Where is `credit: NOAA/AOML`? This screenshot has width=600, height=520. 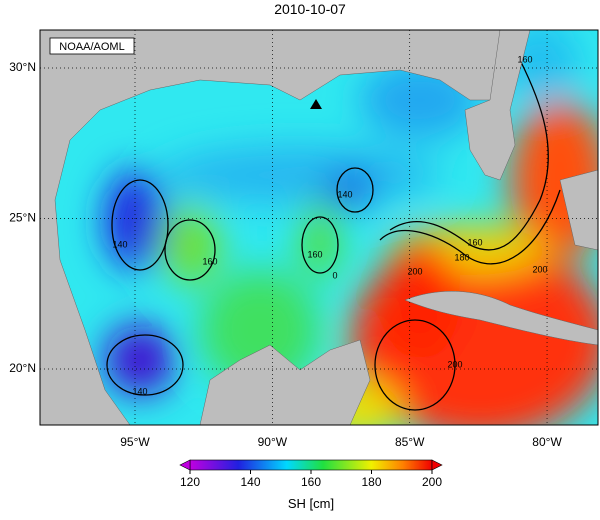
credit: NOAA/AOML is located at coordinates (91, 47).